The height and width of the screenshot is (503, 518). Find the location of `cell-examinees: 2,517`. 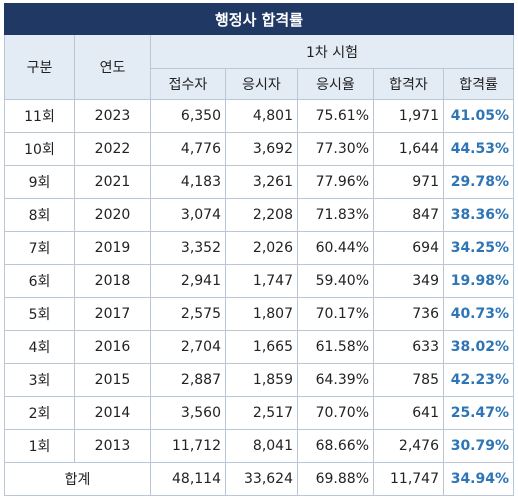

cell-examinees: 2,517 is located at coordinates (261, 413).